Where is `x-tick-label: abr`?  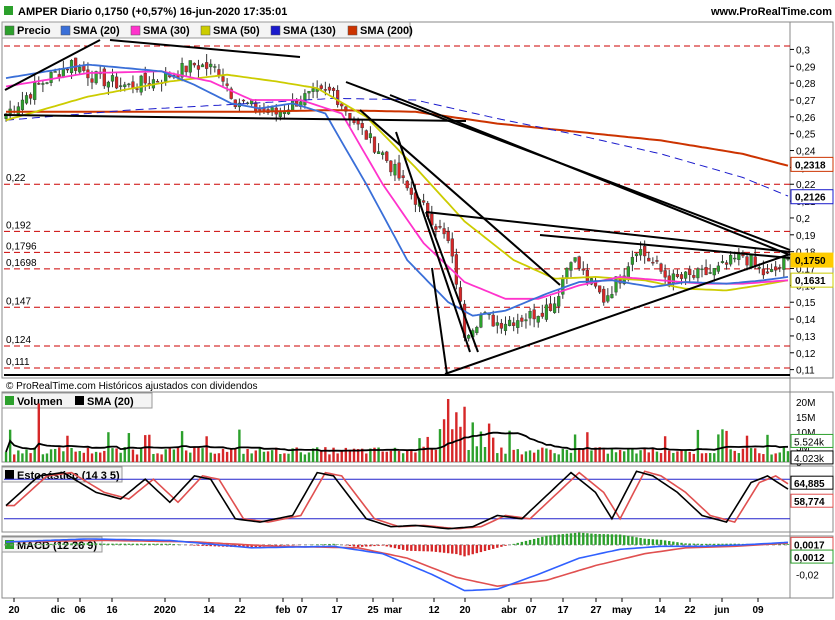
x-tick-label: abr is located at coordinates (509, 610).